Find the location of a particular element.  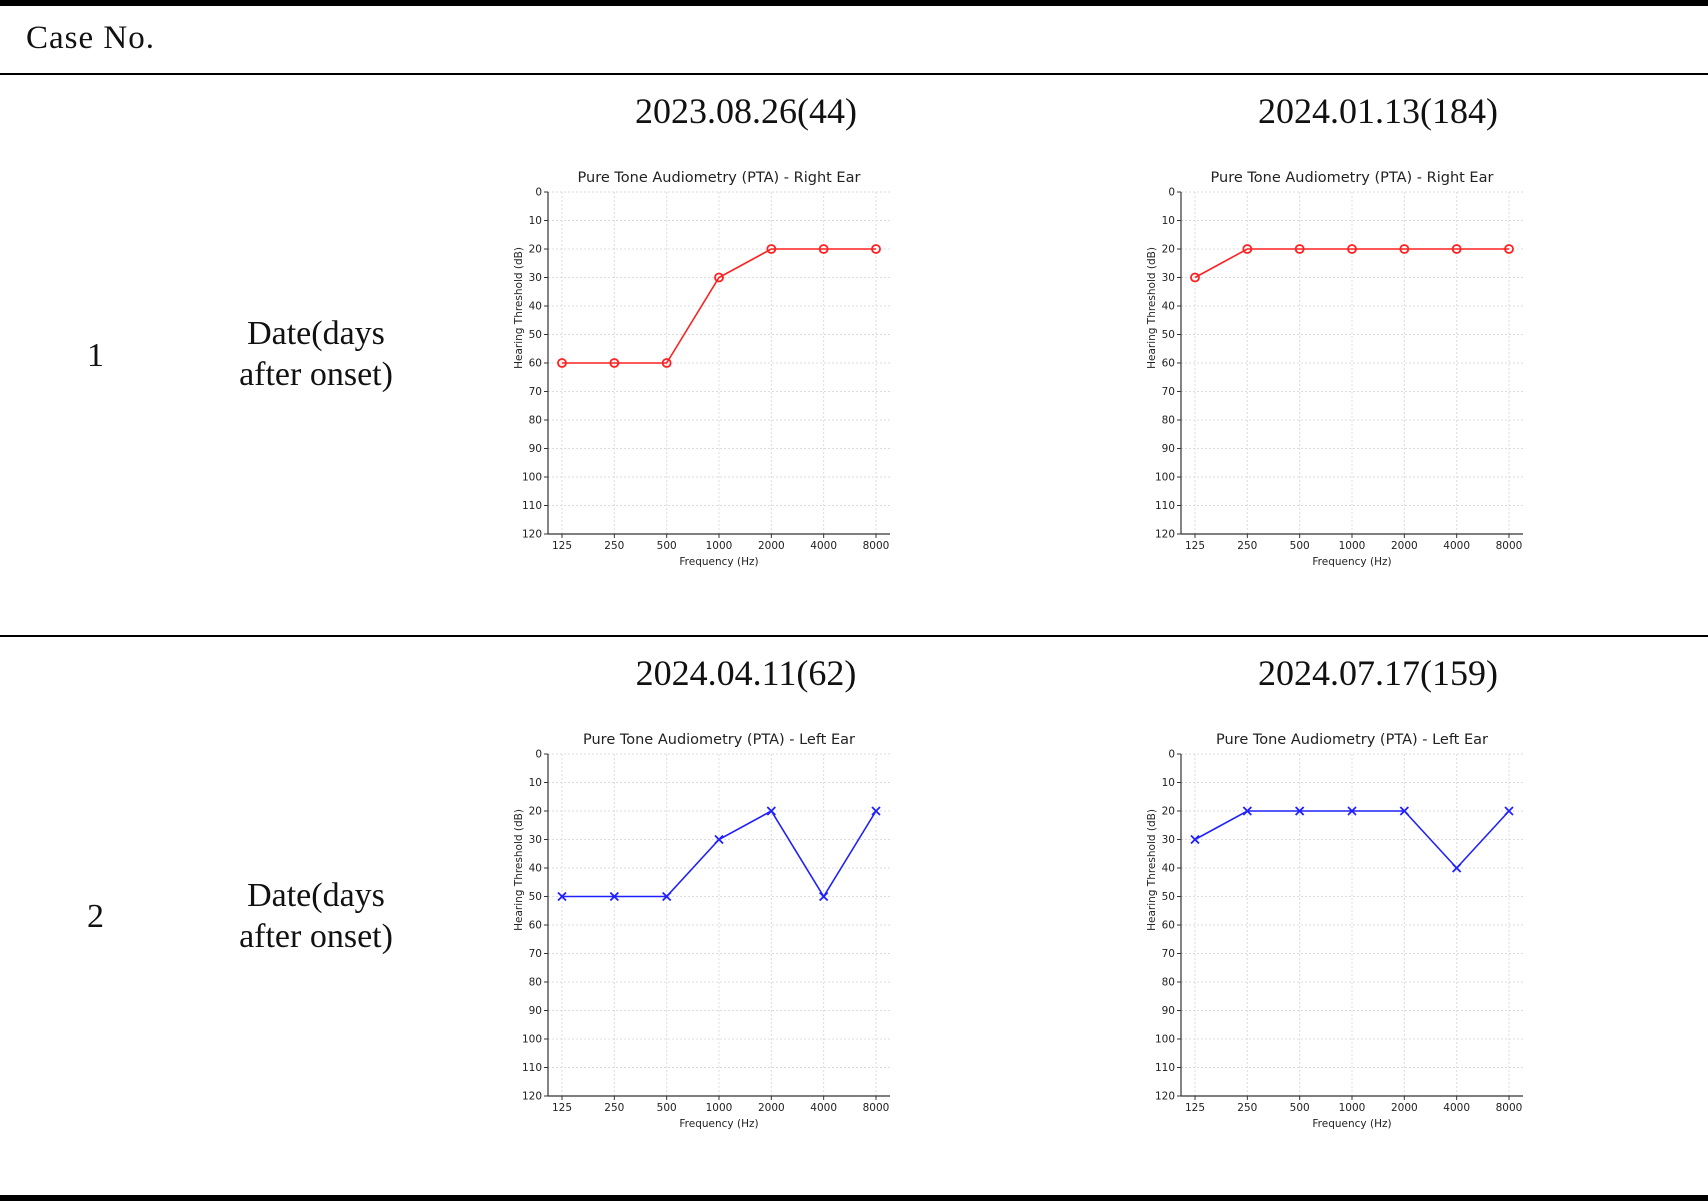

date-header-1a: 2023.08.26(44) is located at coordinates (746, 111).